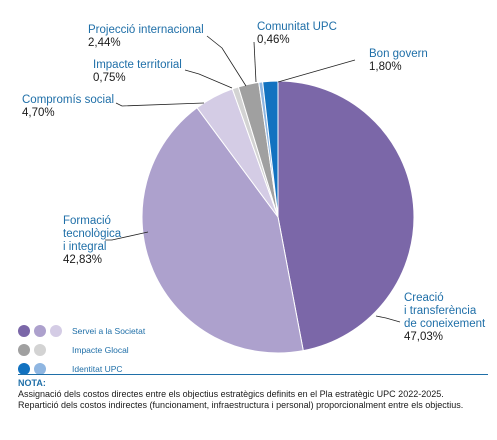 The image size is (497, 440). What do you see at coordinates (253, 374) in the screenshot?
I see `note-divider` at bounding box center [253, 374].